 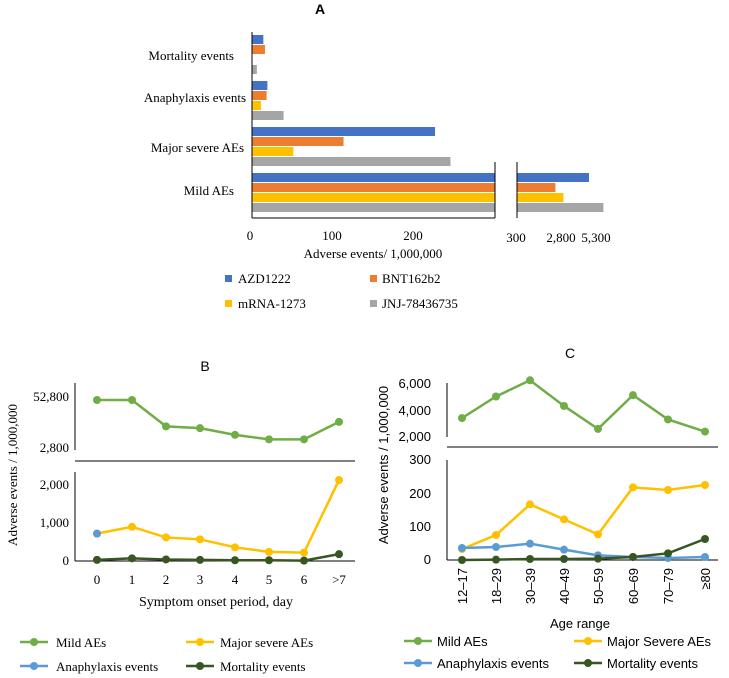 I want to click on panel-a-tick-2800: 2,800, so click(x=560, y=237).